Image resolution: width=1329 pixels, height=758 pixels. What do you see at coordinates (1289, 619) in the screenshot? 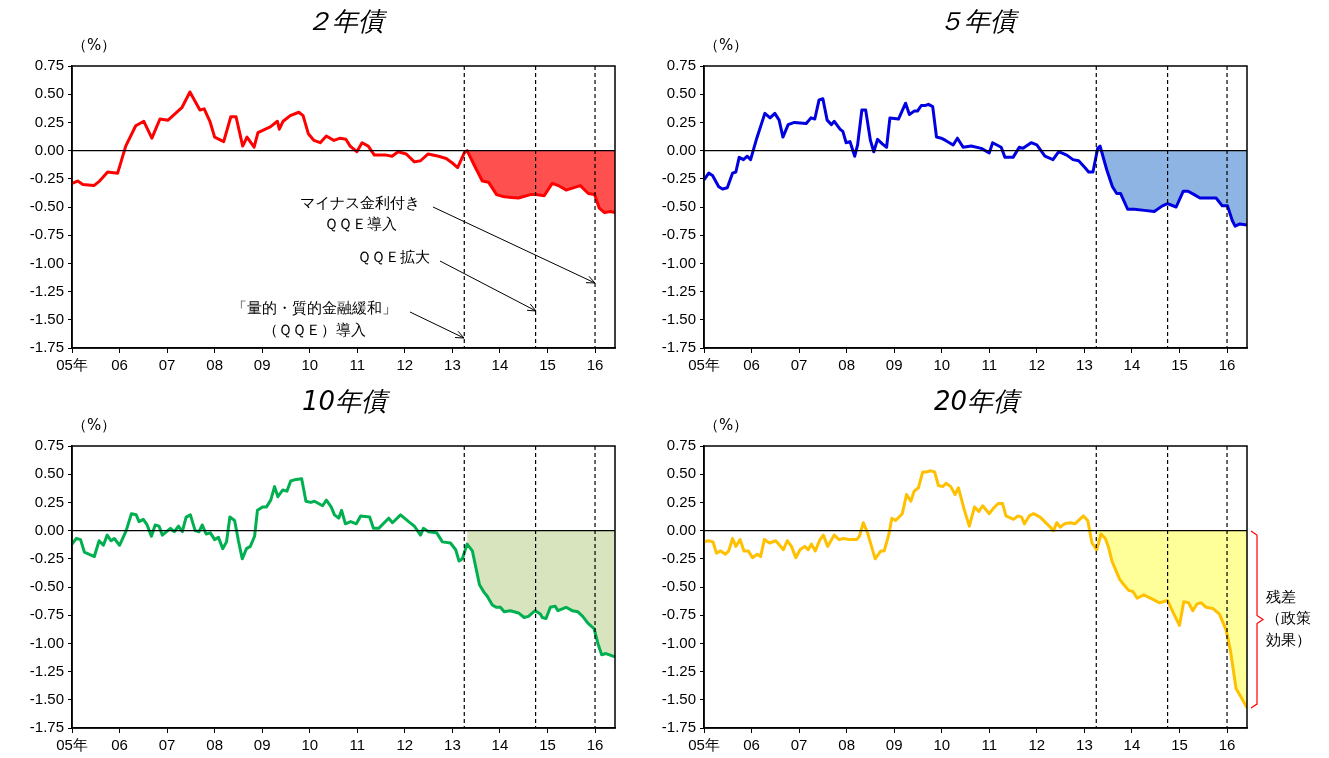
I see `text: 残差（政策効果）` at bounding box center [1289, 619].